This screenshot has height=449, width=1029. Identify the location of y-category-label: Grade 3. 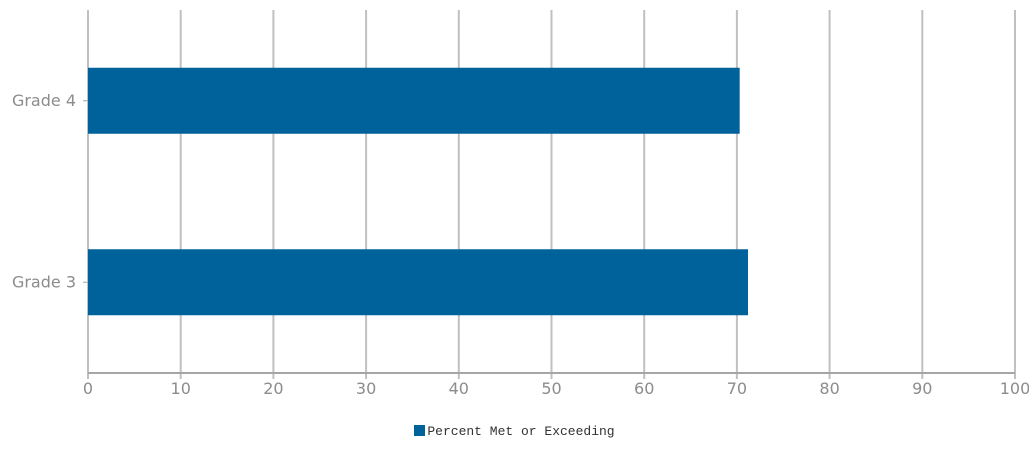
(44, 281).